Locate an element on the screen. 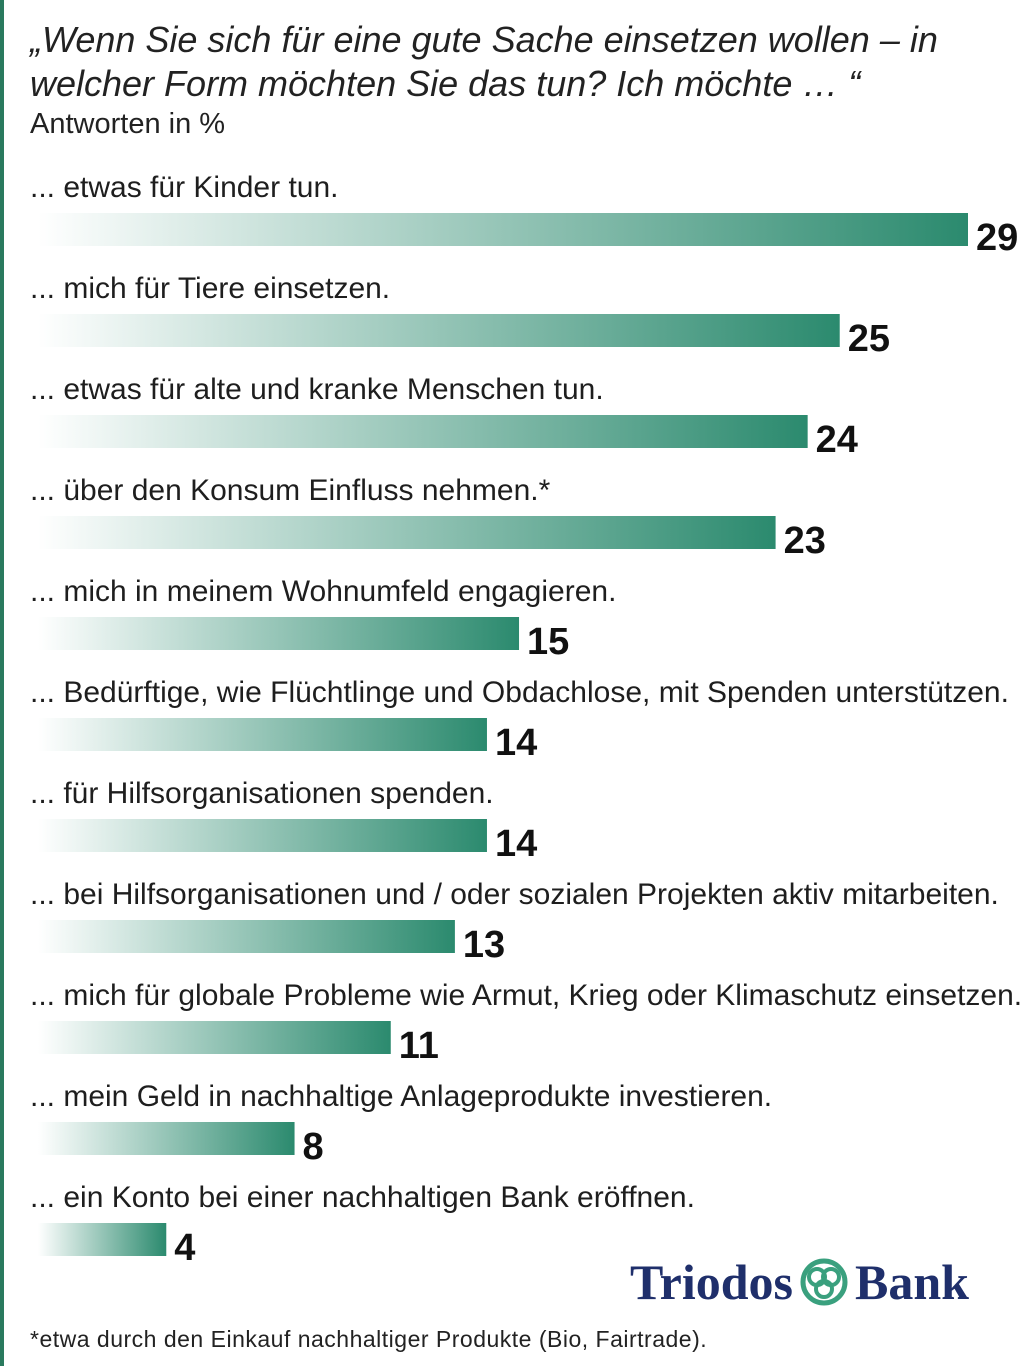 The height and width of the screenshot is (1366, 1032). value-label: 29 is located at coordinates (997, 238).